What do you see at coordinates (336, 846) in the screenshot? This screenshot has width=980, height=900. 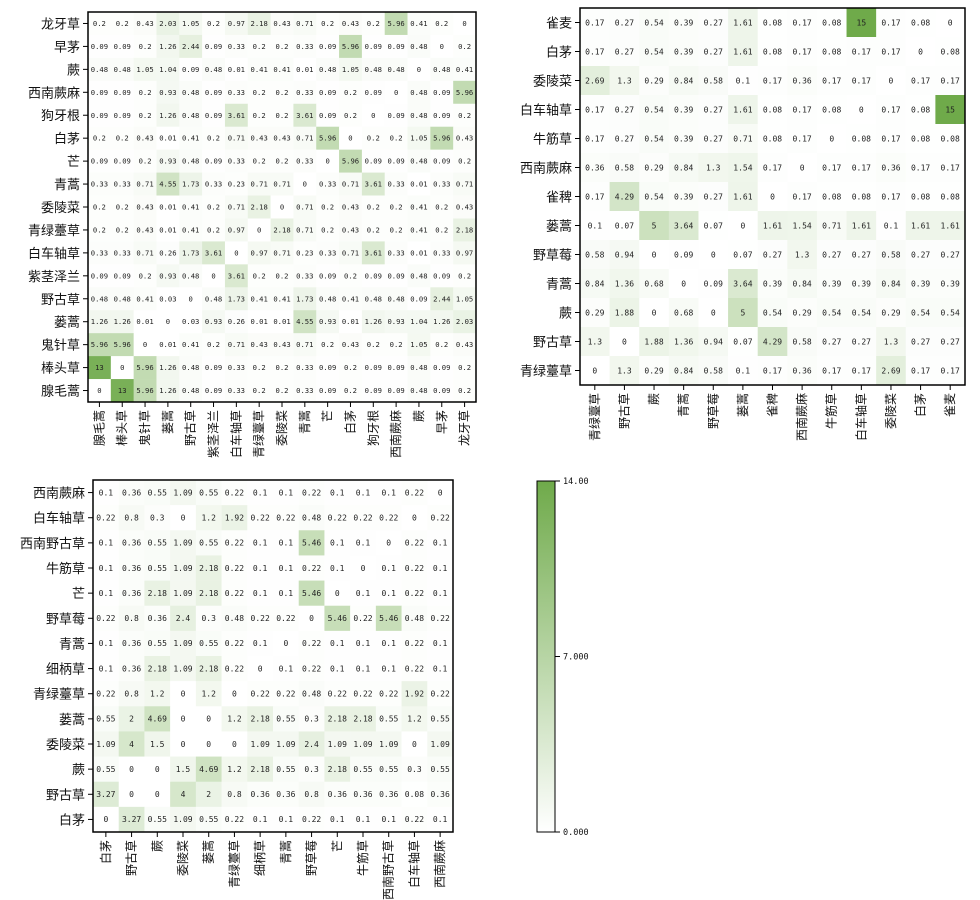 I see `x-tick-label: 芒` at bounding box center [336, 846].